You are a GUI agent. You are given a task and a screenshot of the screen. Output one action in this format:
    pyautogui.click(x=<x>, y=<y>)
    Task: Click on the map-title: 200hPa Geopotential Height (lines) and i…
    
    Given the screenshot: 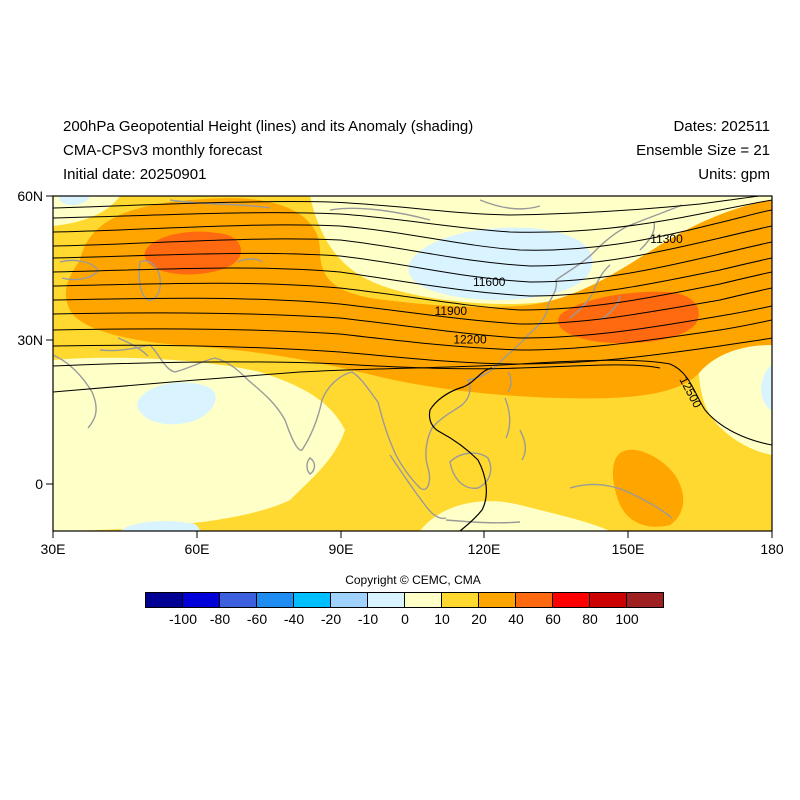 What is the action you would take?
    pyautogui.click(x=268, y=126)
    